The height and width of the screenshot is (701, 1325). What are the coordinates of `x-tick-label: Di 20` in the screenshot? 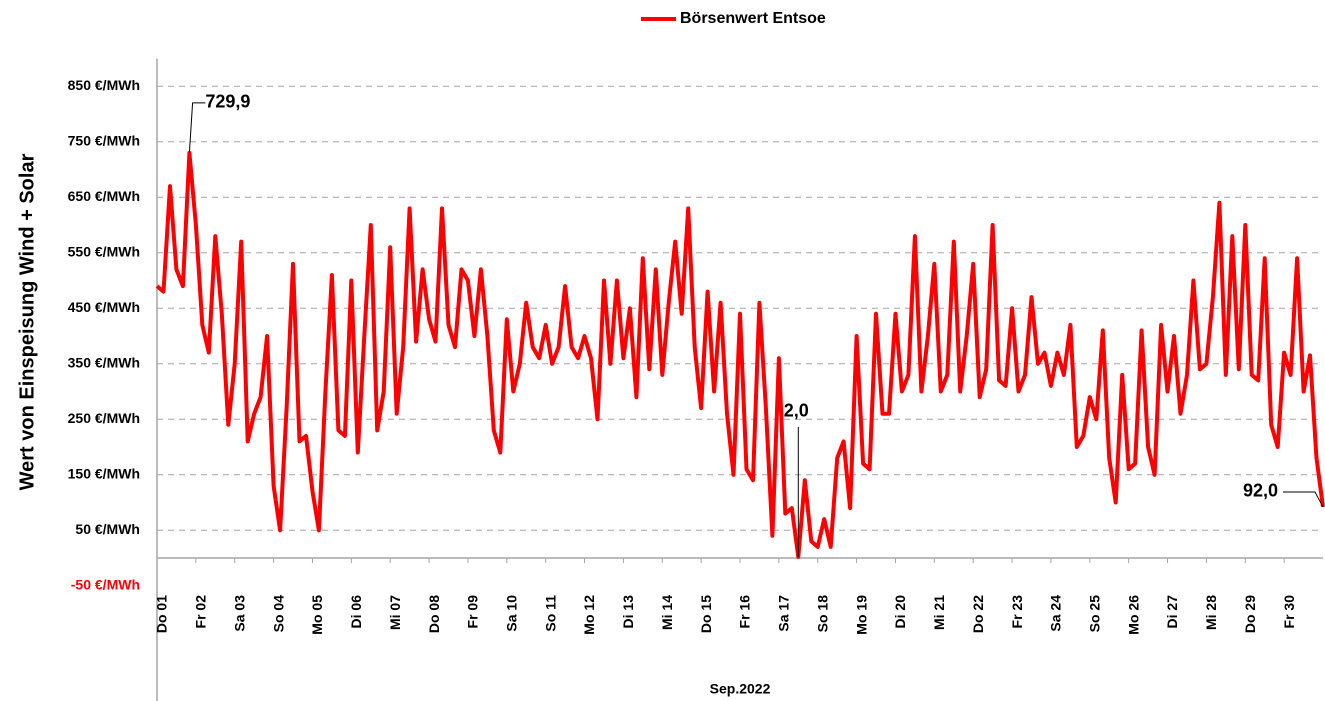 It's located at (900, 612).